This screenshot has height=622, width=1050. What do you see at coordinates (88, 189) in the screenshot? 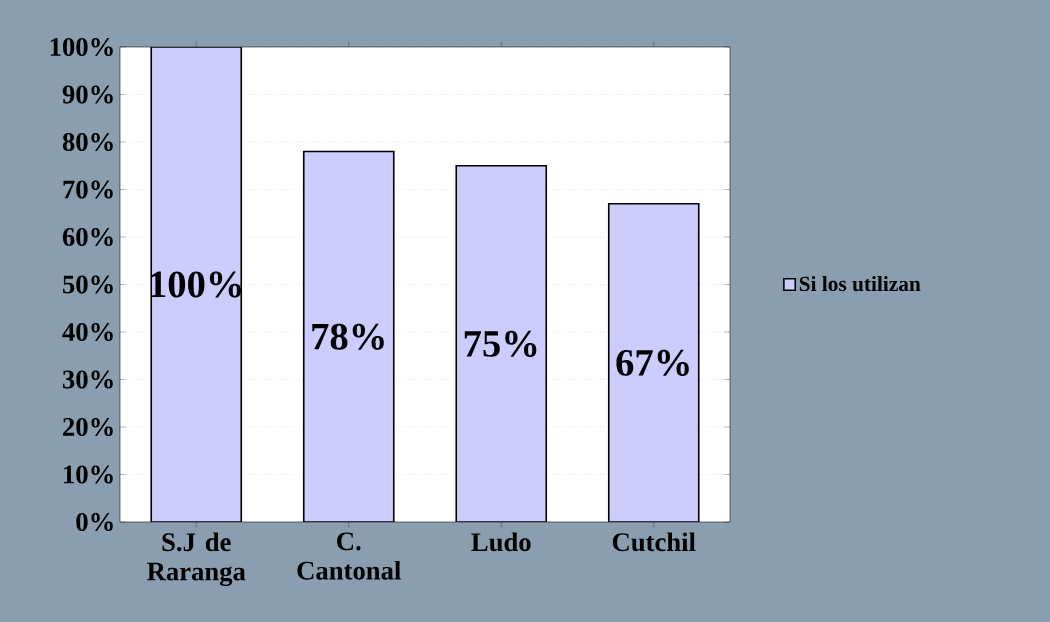
I see `y-tick-label: 70%` at bounding box center [88, 189].